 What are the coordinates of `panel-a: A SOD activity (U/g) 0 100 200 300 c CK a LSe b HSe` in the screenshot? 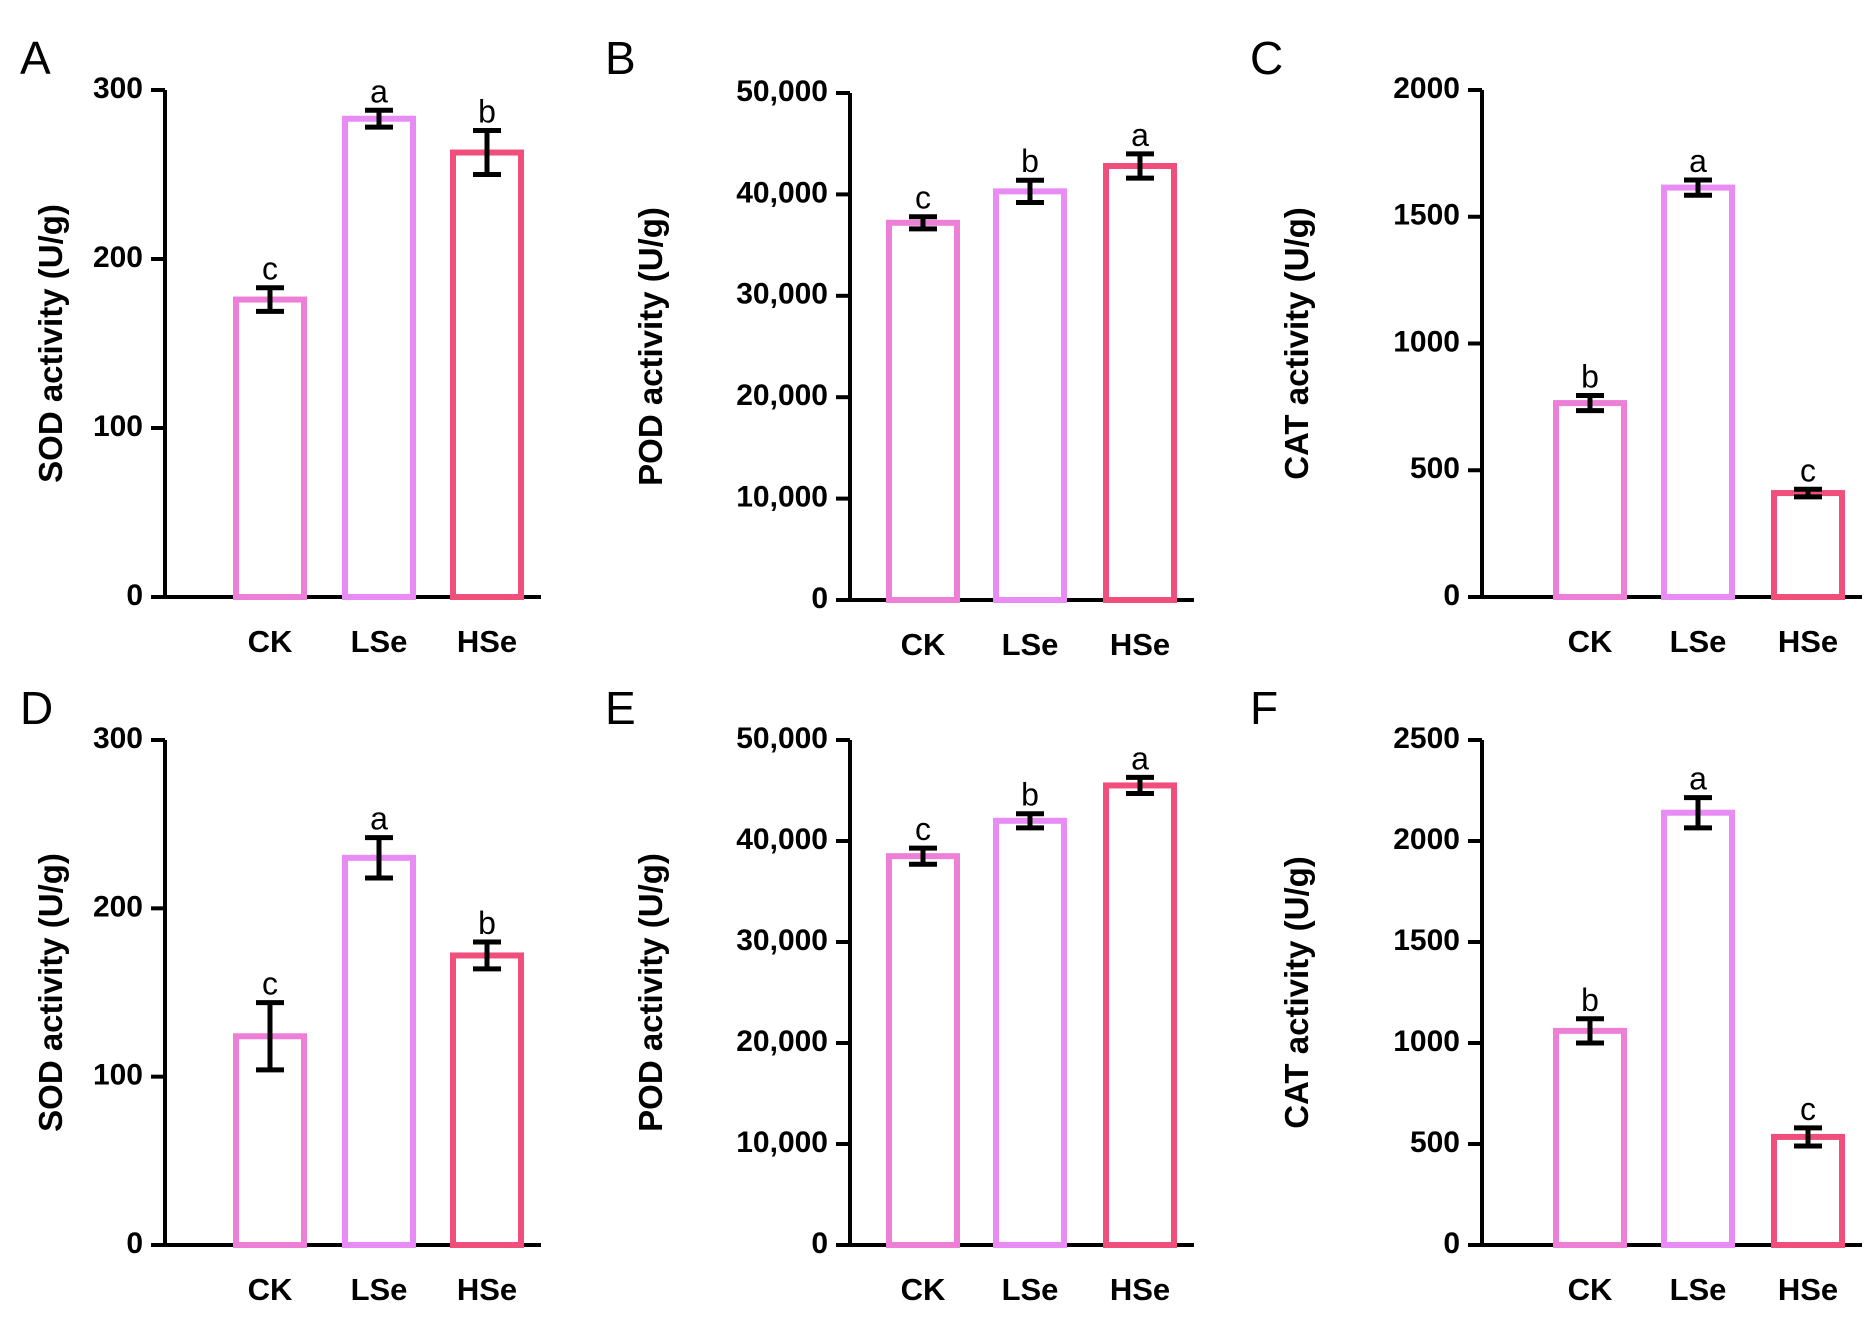 It's located at (280, 345).